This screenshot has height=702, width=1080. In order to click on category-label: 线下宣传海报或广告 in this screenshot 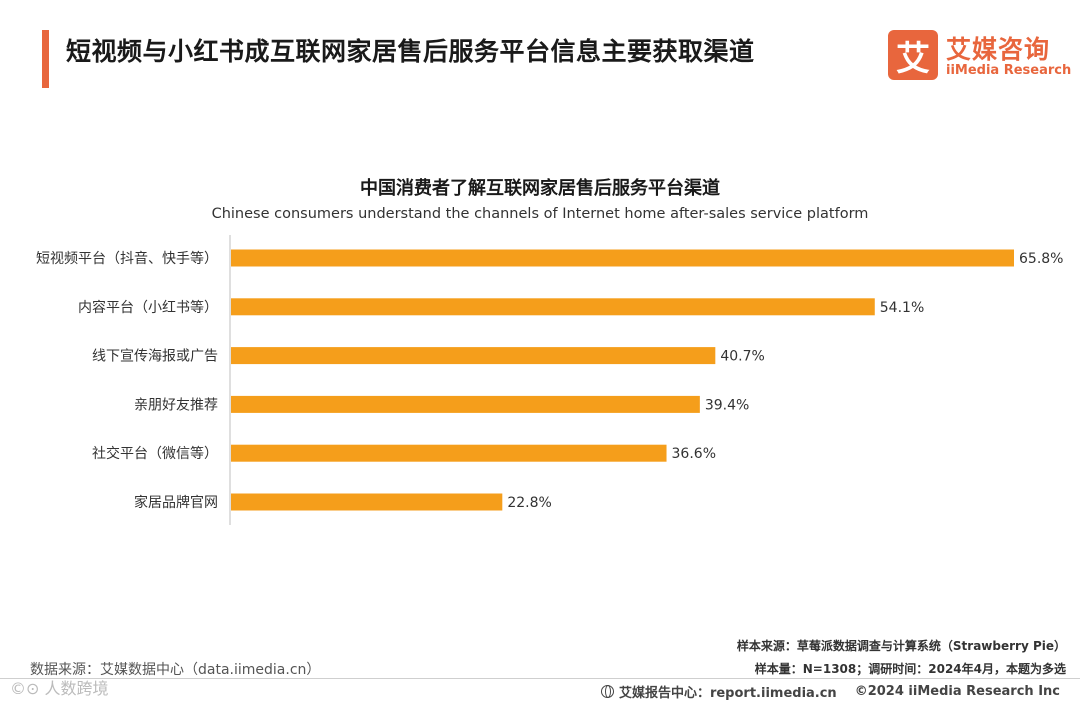, I will do `click(155, 357)`.